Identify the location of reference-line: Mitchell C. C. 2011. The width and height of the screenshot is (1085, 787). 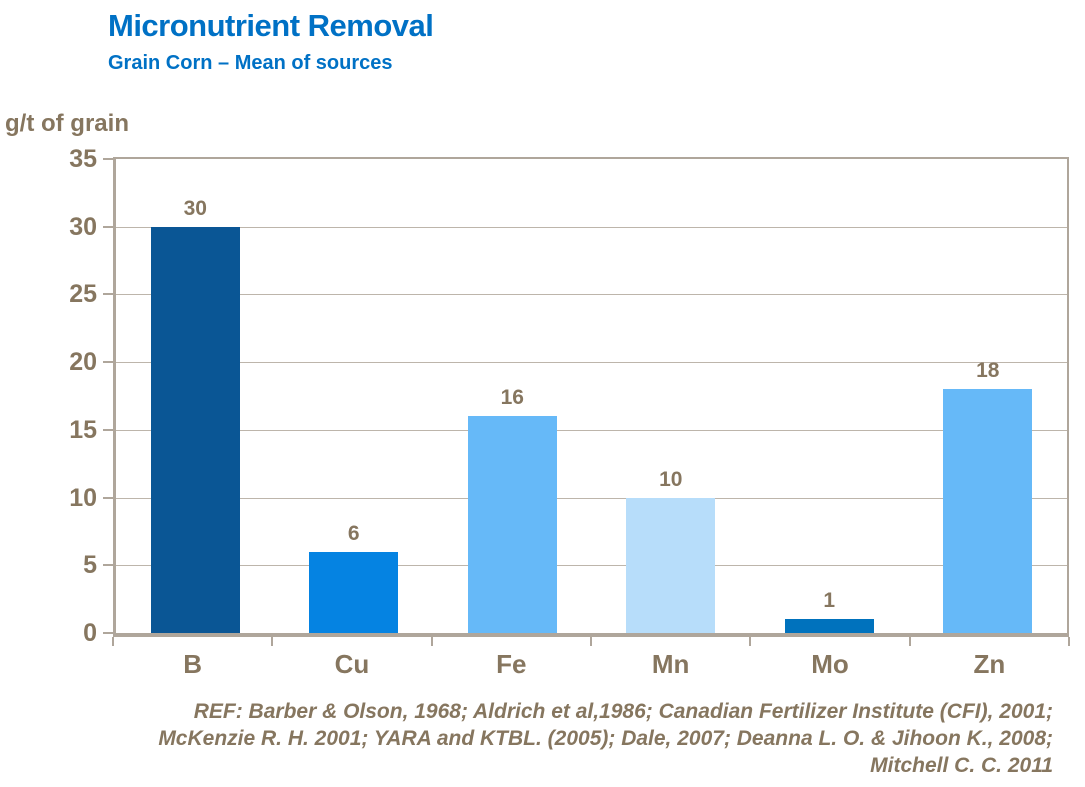
(961, 765).